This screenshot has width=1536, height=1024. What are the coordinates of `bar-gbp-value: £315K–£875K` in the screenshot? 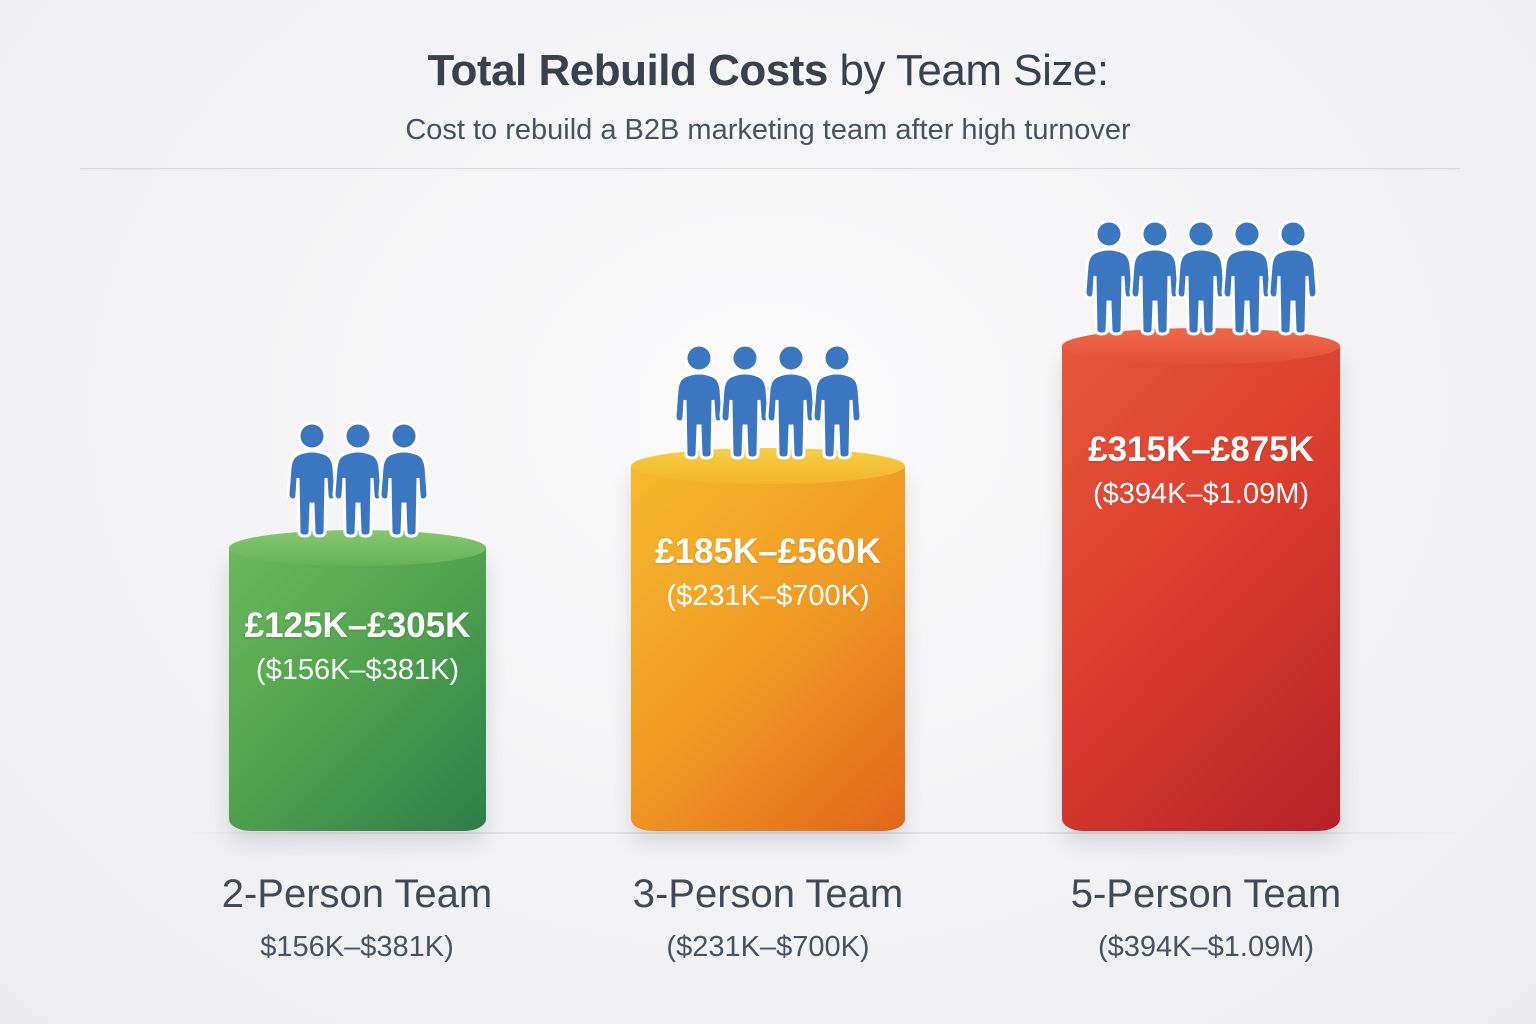 It's located at (1201, 449).